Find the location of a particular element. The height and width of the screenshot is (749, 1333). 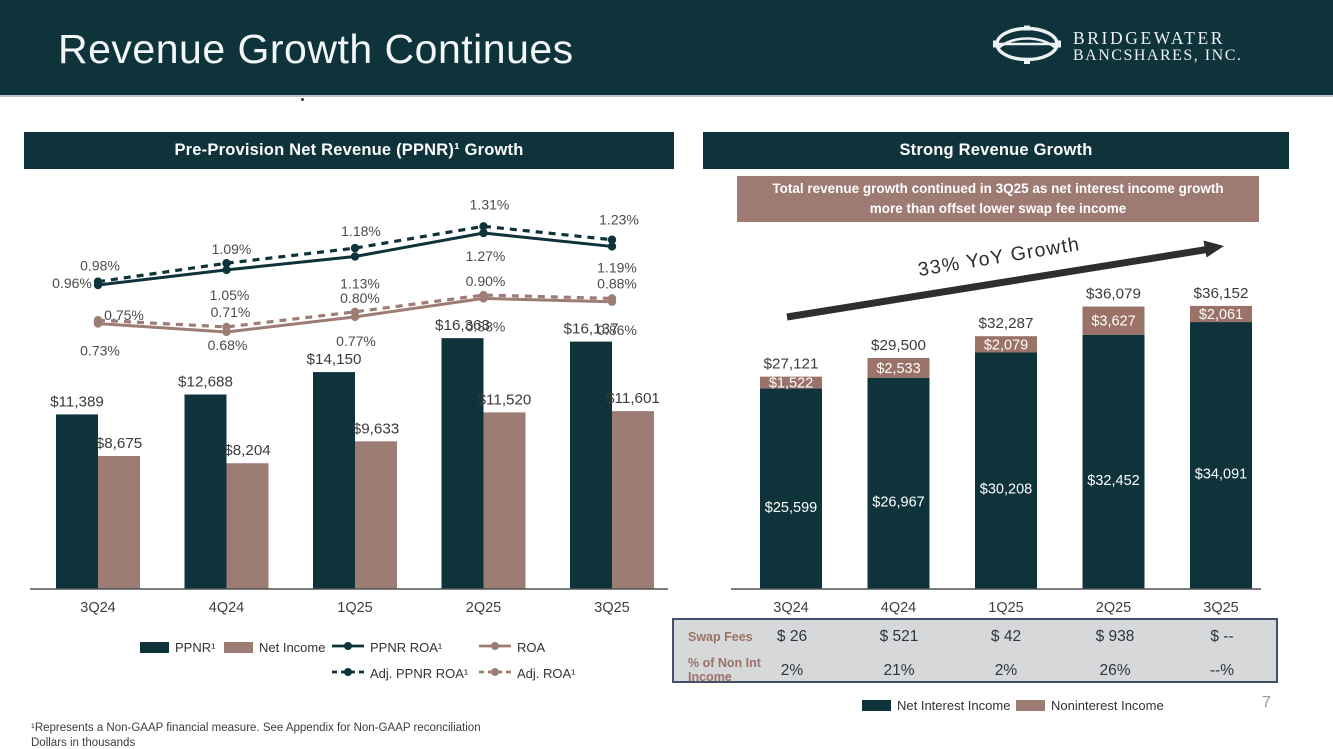

line-value-label: 1.19% is located at coordinates (617, 267).